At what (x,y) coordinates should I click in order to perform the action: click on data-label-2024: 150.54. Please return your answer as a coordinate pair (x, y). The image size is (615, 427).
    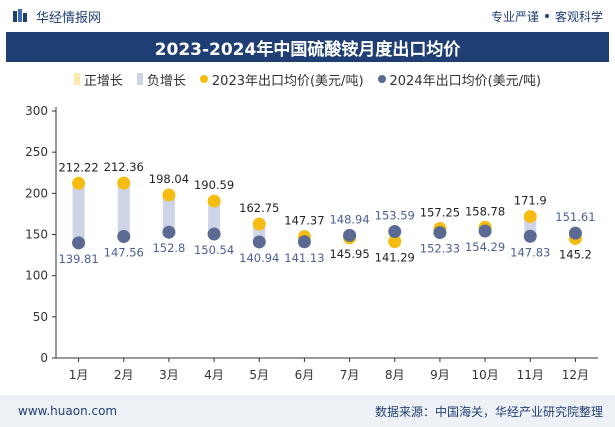
    Looking at the image, I should click on (214, 250).